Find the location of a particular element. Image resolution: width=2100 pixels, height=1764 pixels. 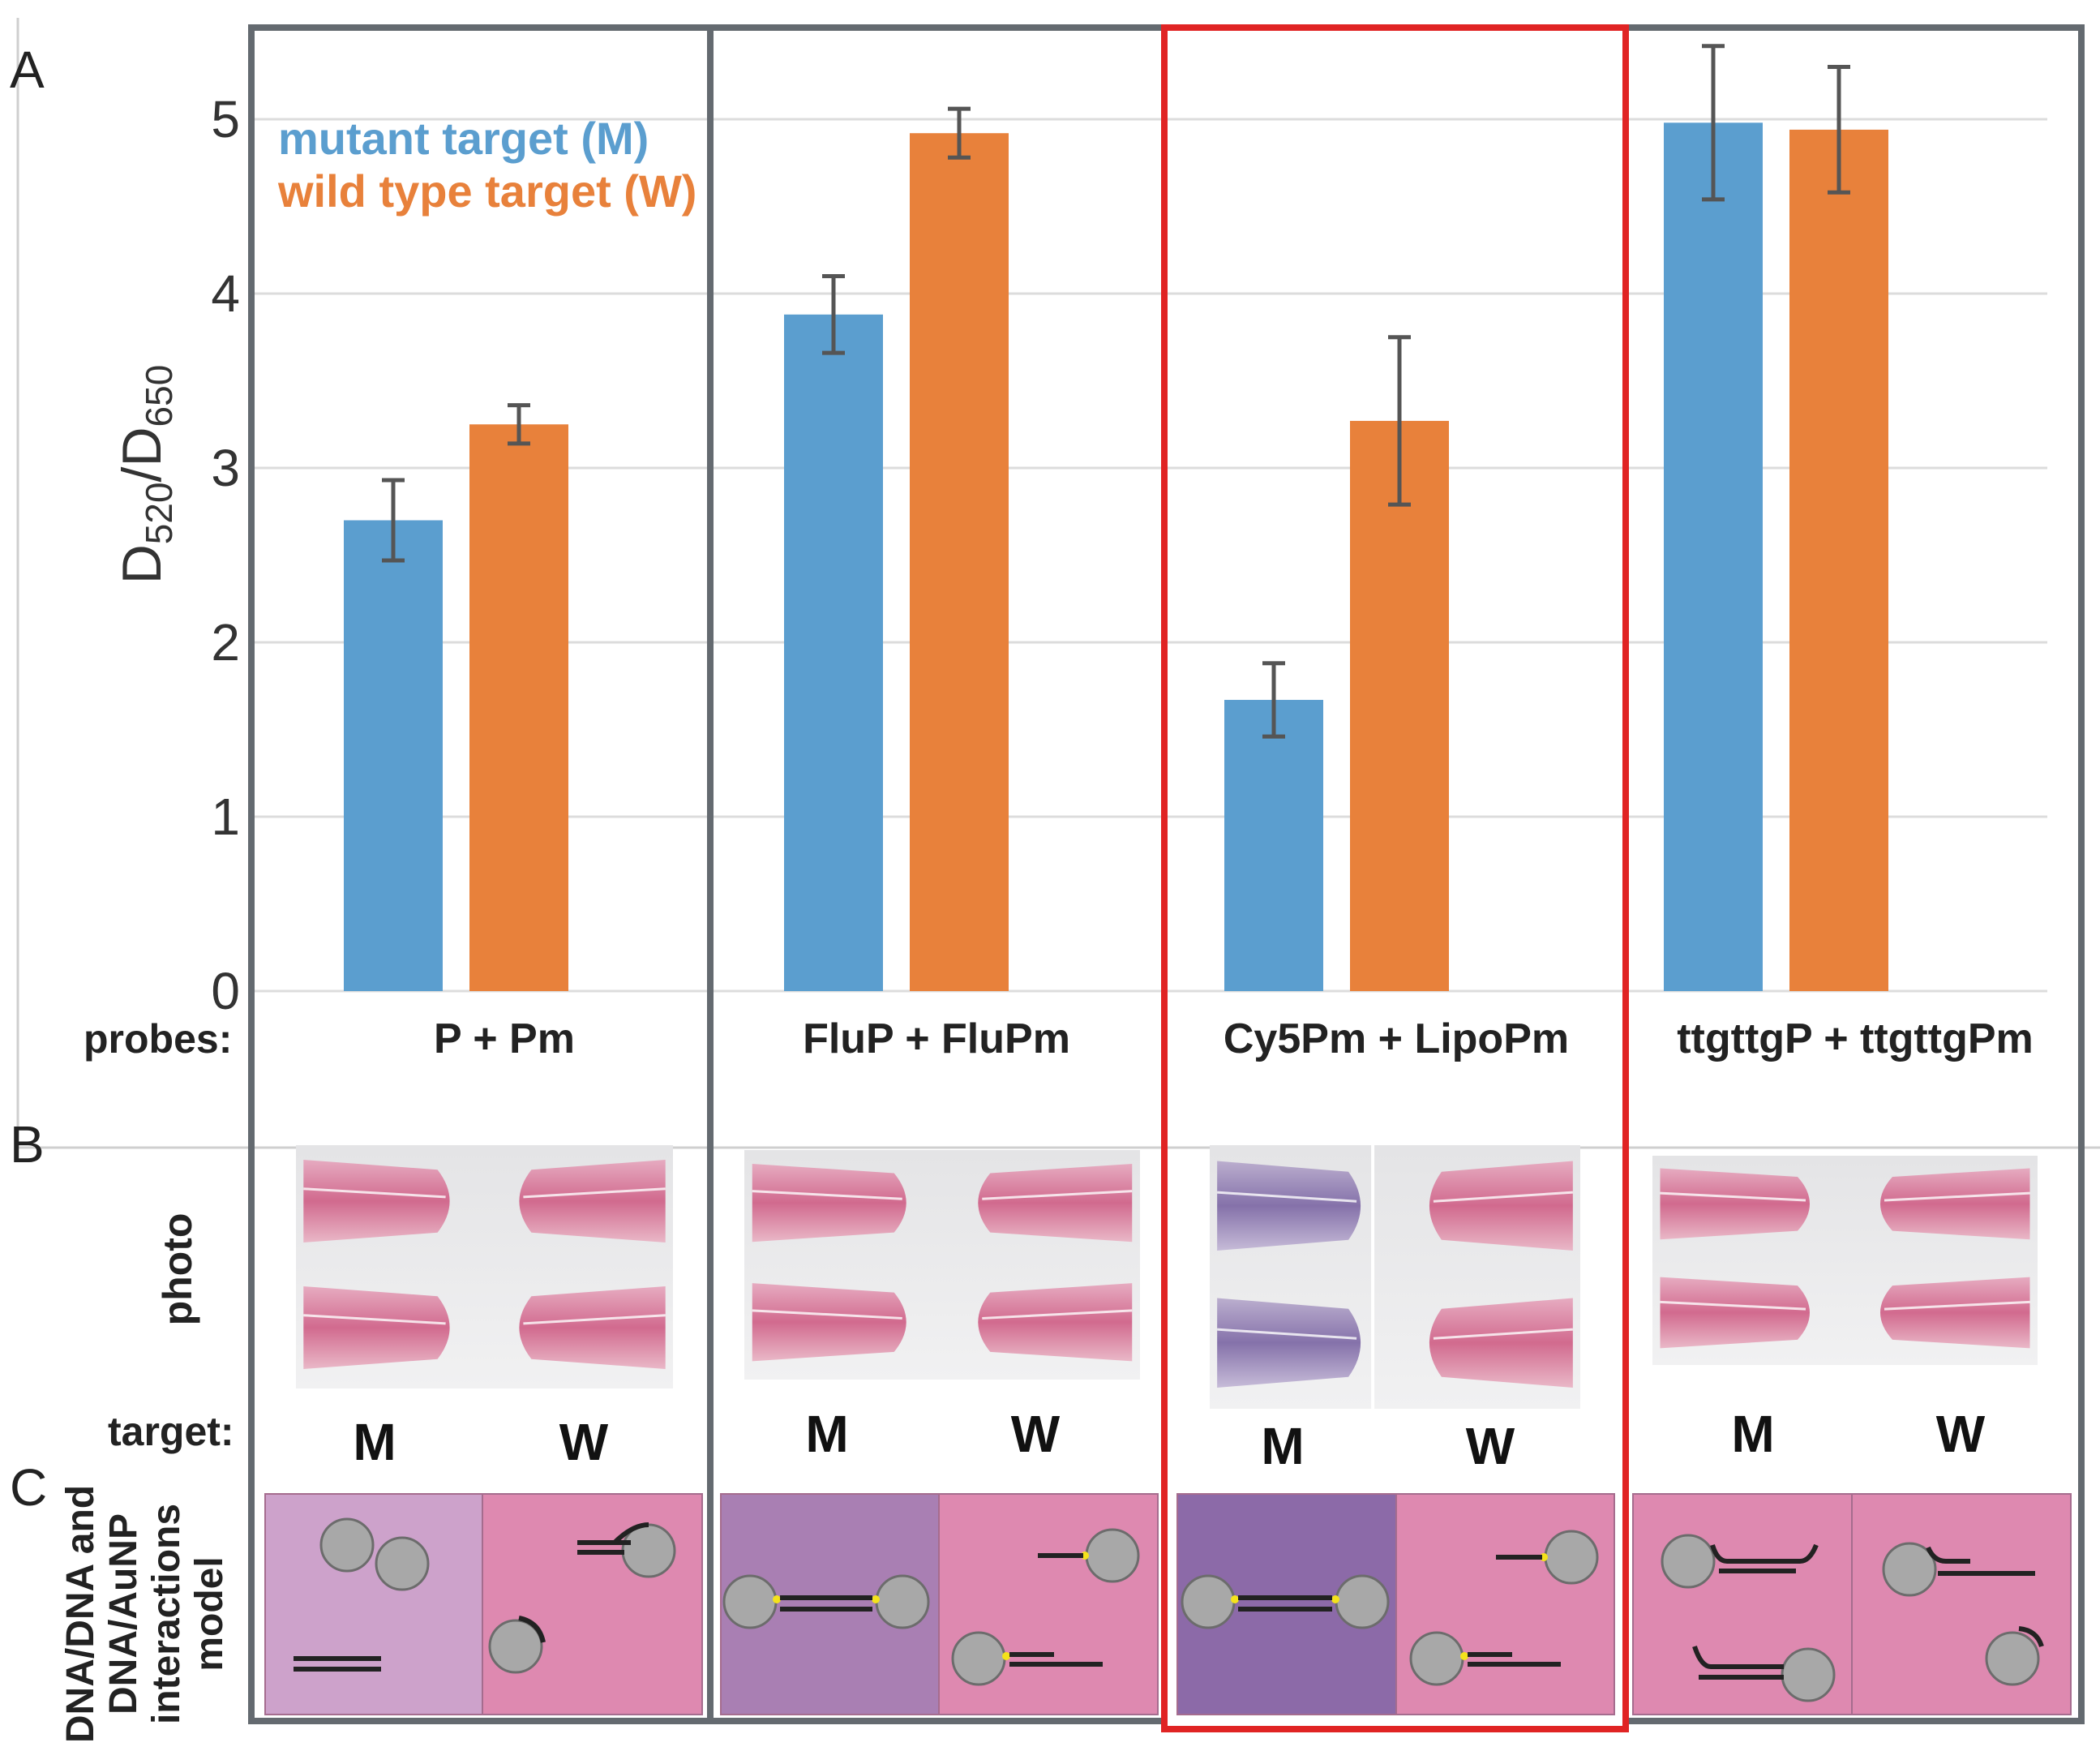

y-label-d: D is located at coordinates (142, 564).